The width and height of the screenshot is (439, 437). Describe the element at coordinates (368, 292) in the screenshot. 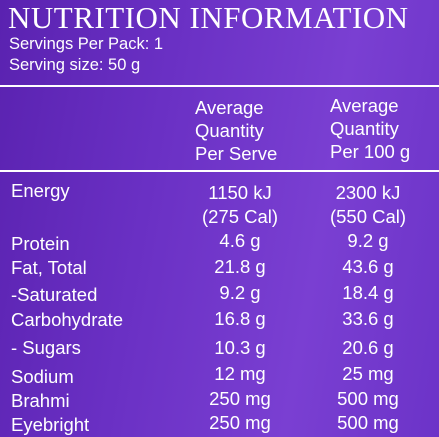

I see `value-per-100g: 18.4 g` at that location.